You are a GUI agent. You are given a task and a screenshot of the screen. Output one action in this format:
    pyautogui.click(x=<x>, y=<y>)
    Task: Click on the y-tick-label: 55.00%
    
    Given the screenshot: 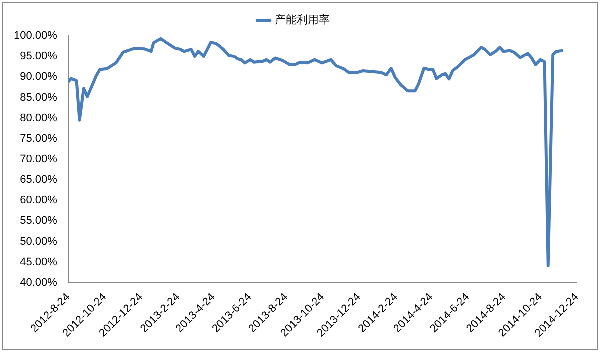 What is the action you would take?
    pyautogui.click(x=39, y=221)
    